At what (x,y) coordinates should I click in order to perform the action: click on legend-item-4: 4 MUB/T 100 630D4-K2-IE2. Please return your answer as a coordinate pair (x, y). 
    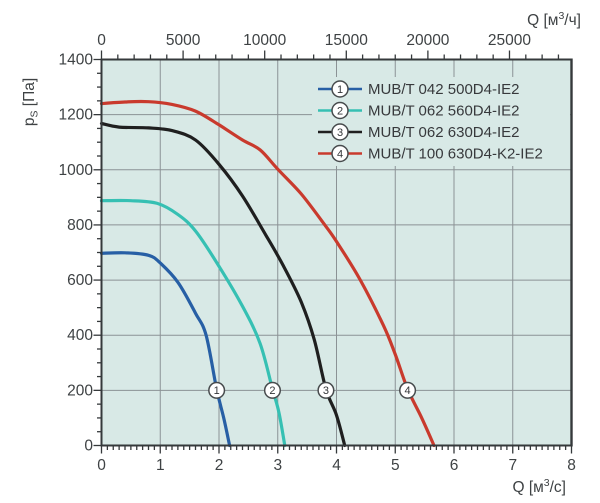
    Looking at the image, I should click on (430, 153).